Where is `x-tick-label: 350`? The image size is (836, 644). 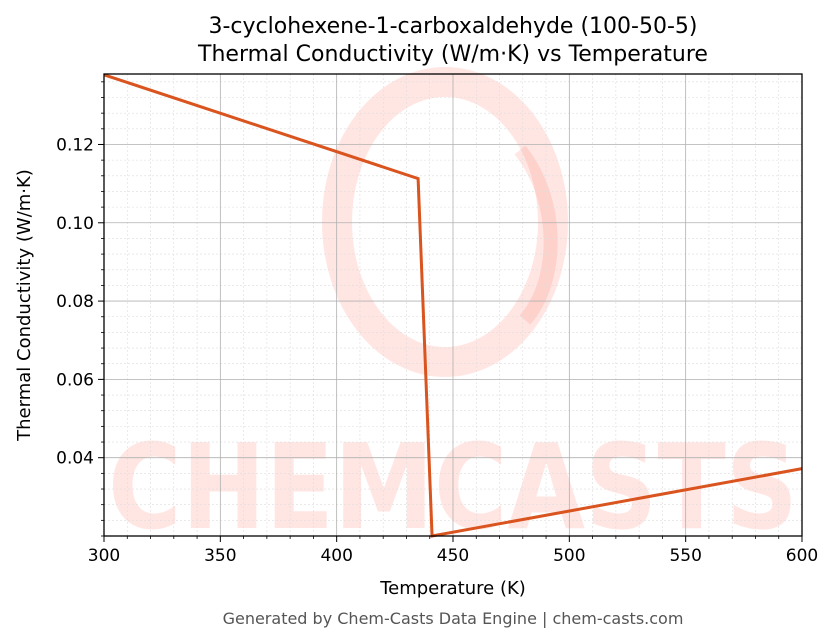 x-tick-label: 350 is located at coordinates (220, 556).